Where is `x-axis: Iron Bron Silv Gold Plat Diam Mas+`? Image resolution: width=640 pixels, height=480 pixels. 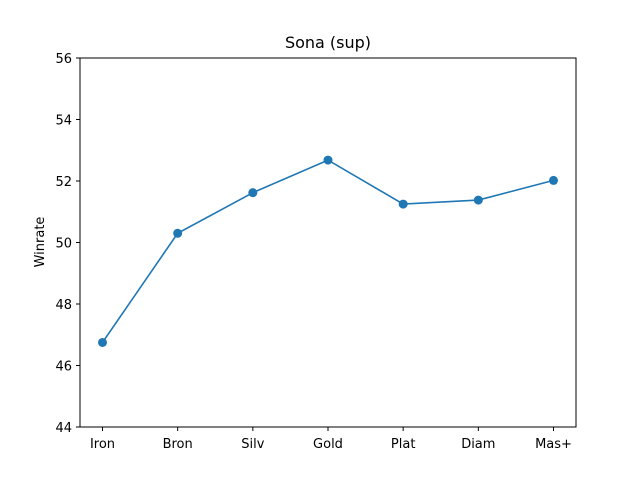
x-axis: Iron Bron Silv Gold Plat Diam Mas+ is located at coordinates (331, 439).